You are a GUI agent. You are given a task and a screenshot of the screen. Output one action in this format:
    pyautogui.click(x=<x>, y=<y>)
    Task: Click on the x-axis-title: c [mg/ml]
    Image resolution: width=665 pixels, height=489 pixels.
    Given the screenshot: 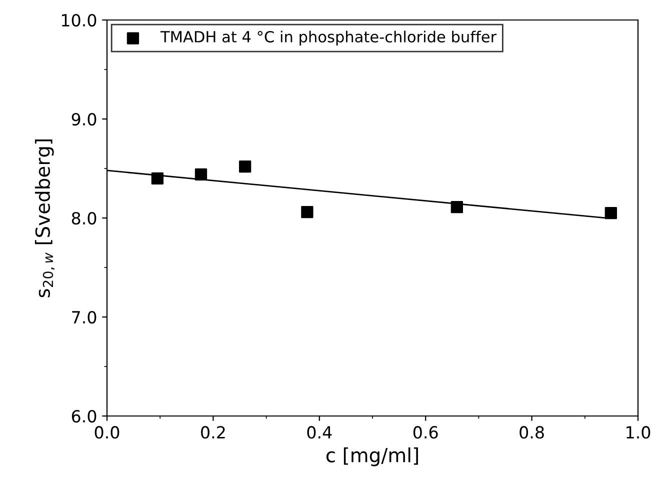 What is the action you would take?
    pyautogui.click(x=372, y=456)
    